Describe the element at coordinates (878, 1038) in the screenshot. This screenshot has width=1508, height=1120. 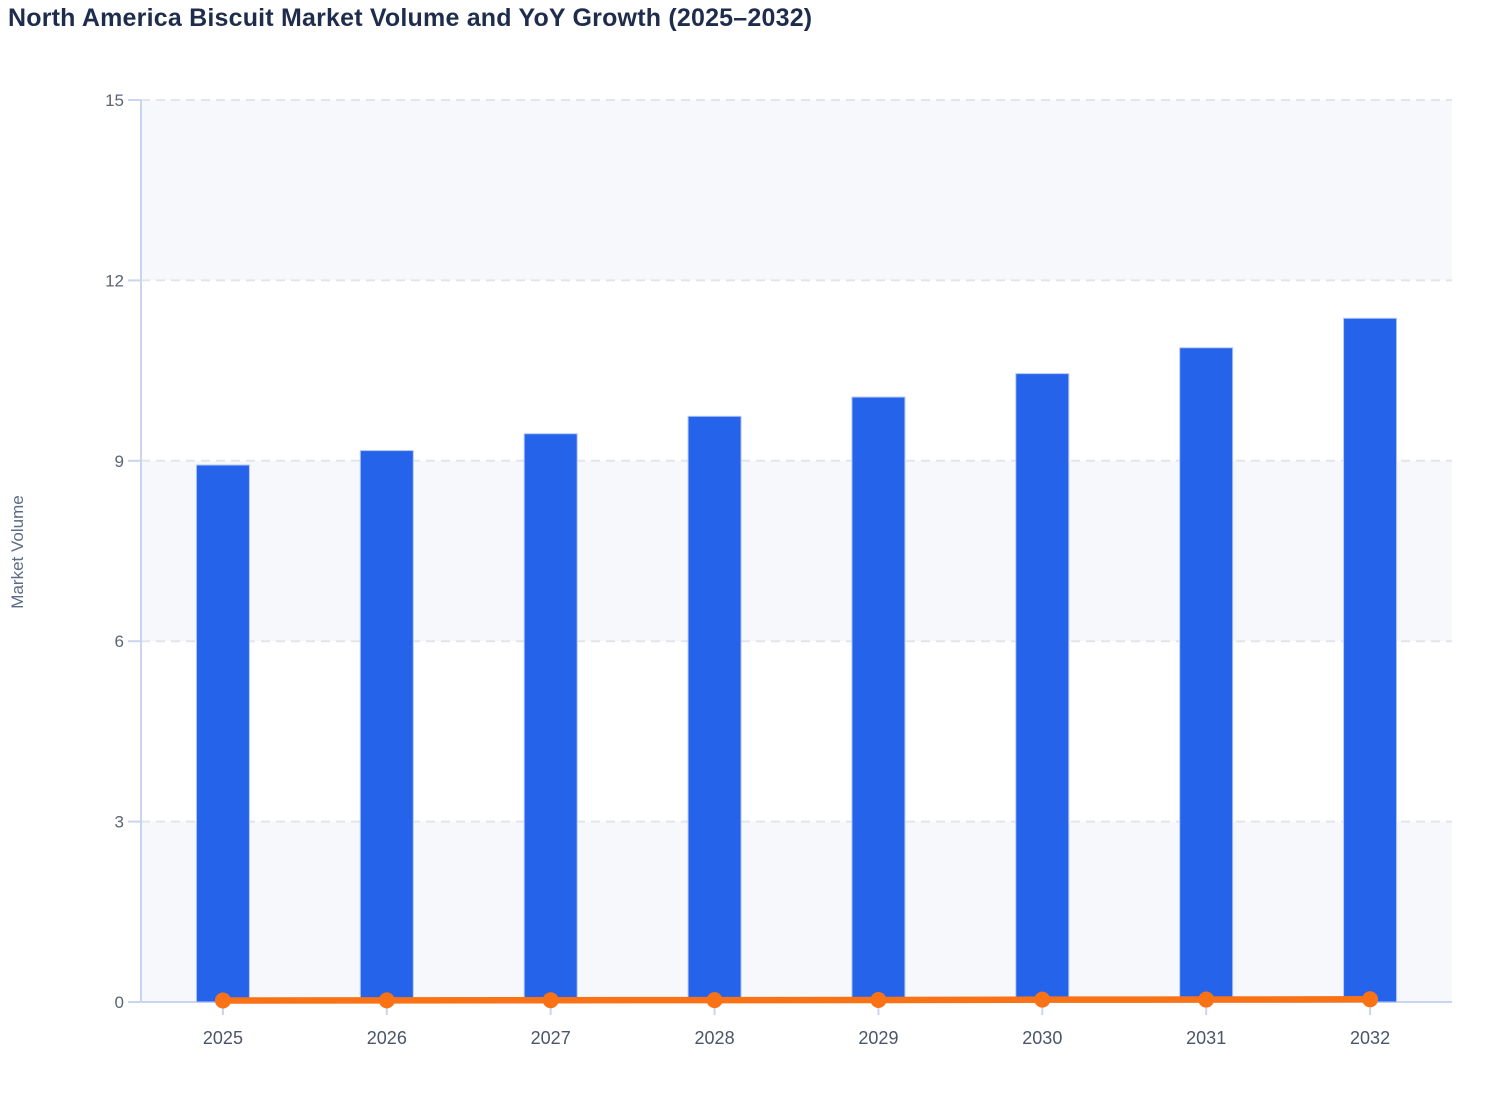
I see `x-tick-label: 2029` at that location.